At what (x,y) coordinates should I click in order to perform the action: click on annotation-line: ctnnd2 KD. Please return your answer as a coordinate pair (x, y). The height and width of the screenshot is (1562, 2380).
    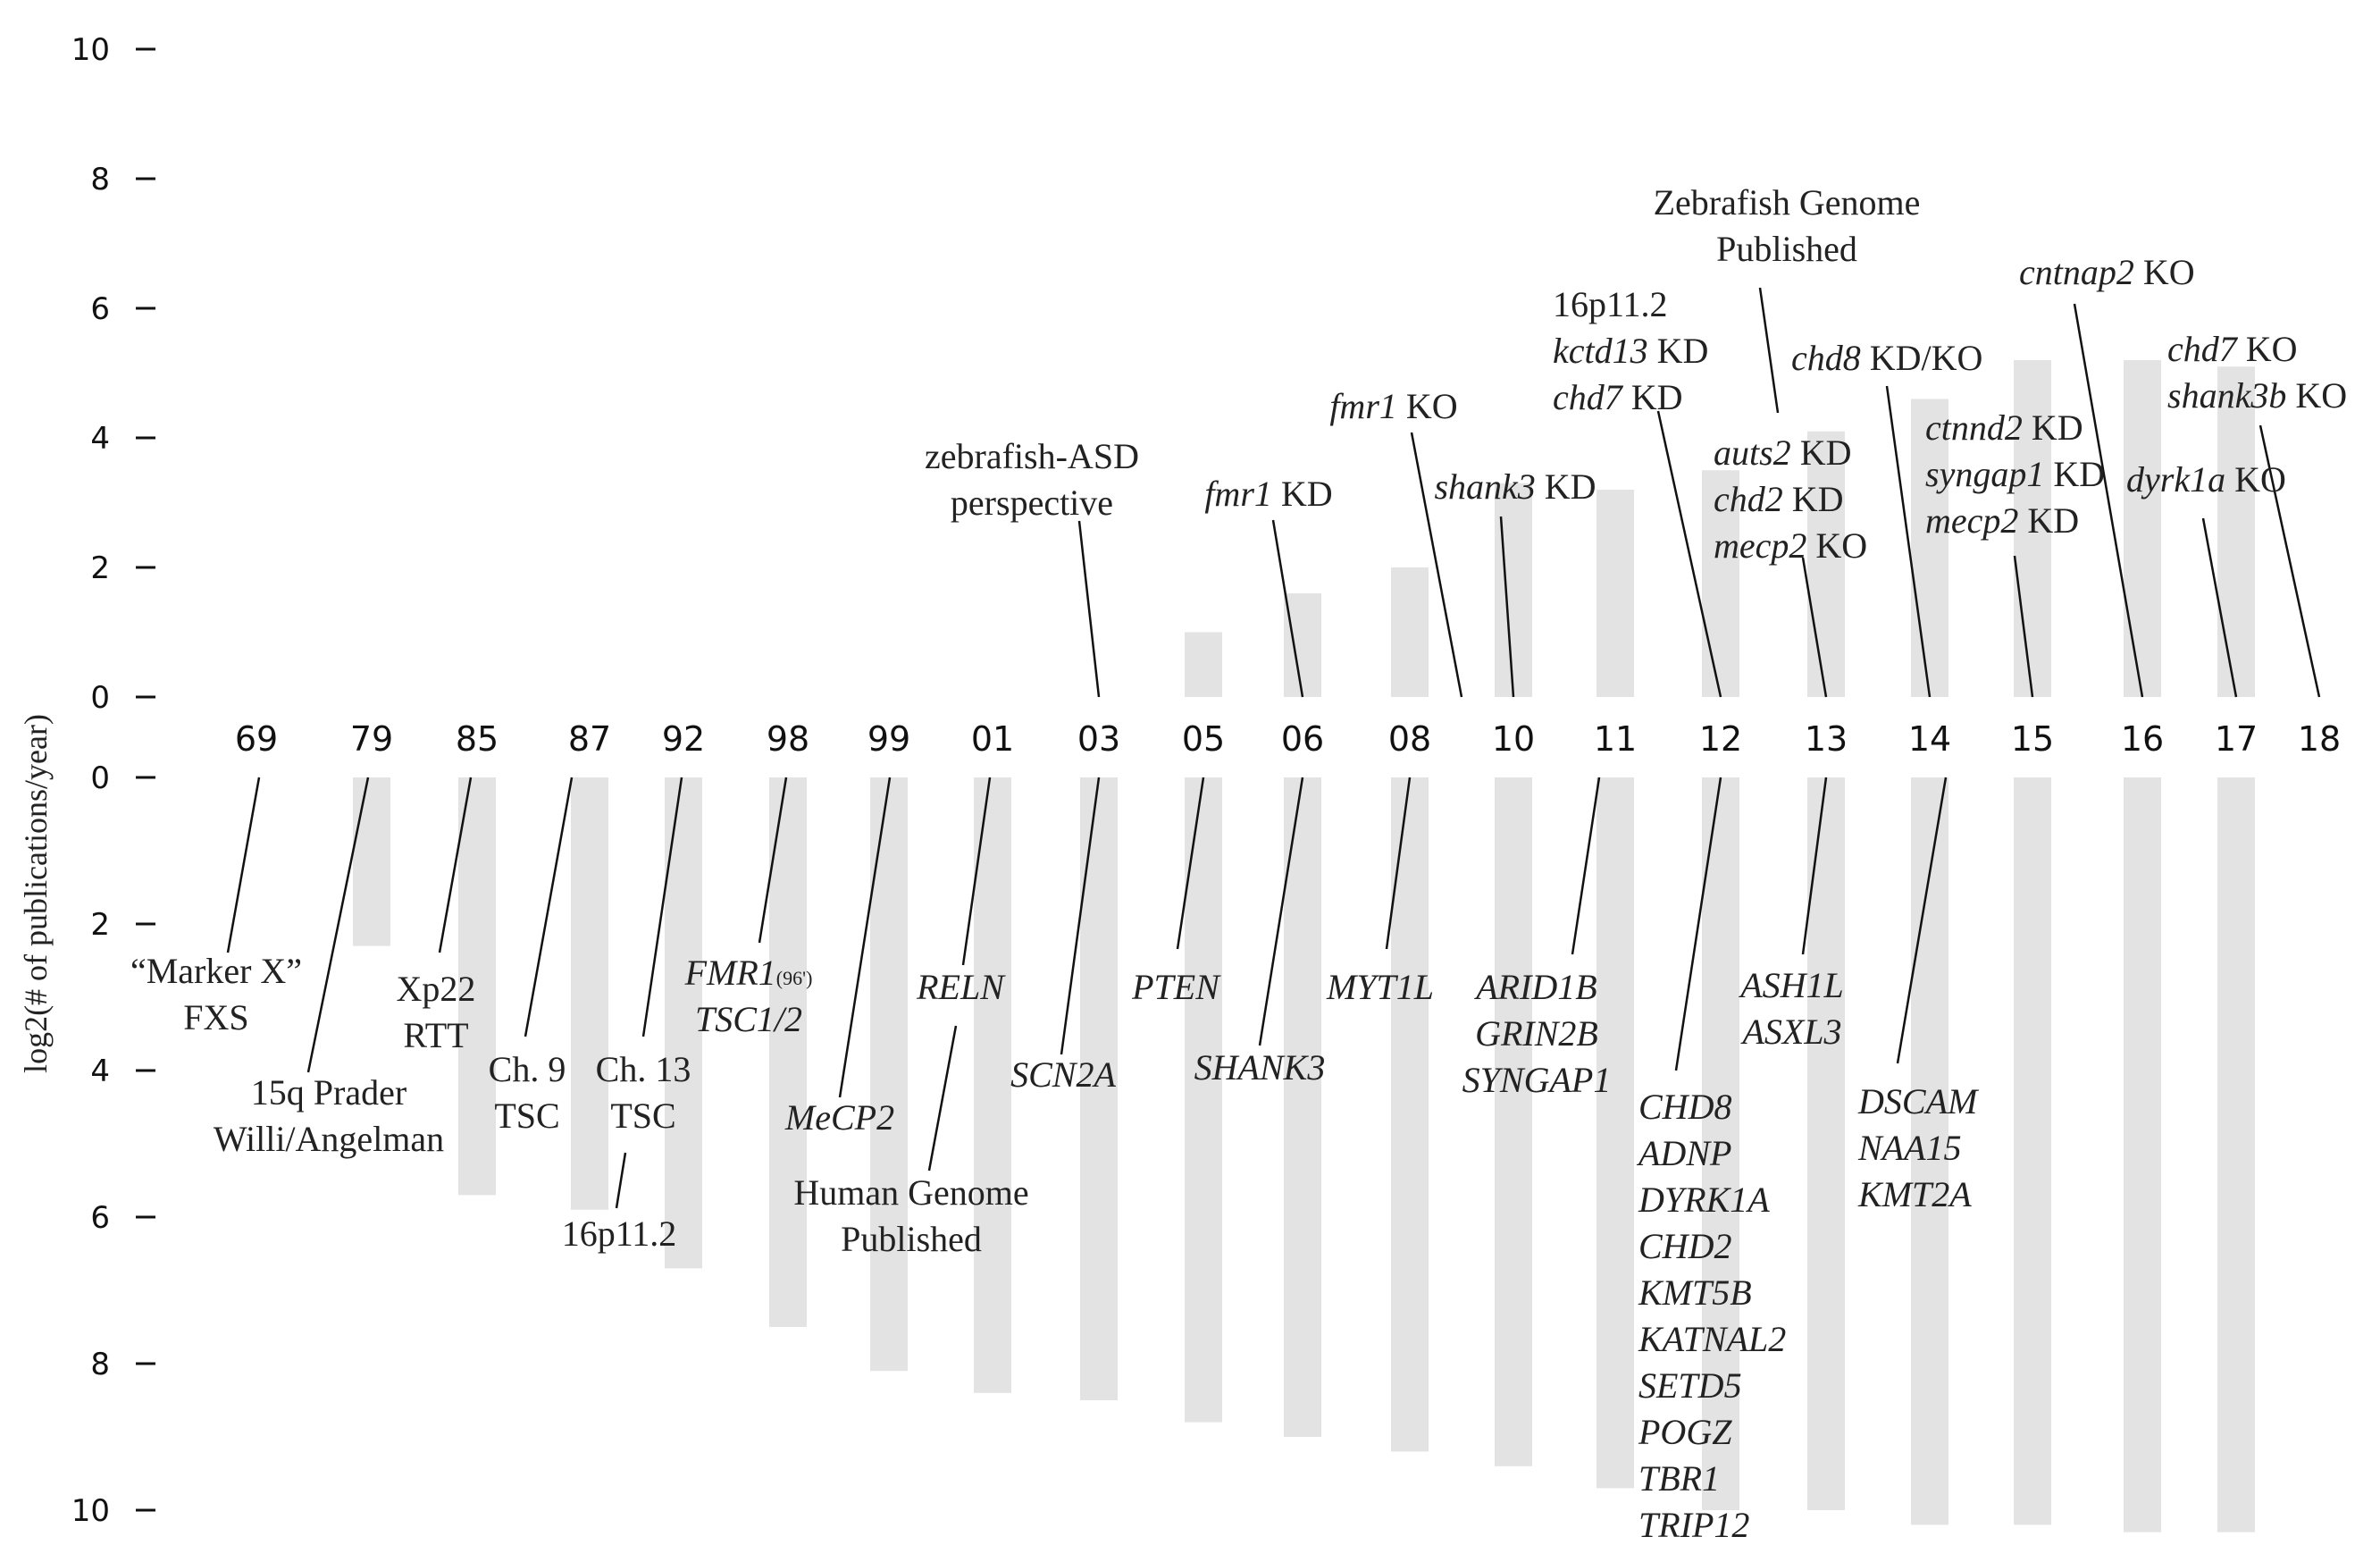
    Looking at the image, I should click on (2004, 427).